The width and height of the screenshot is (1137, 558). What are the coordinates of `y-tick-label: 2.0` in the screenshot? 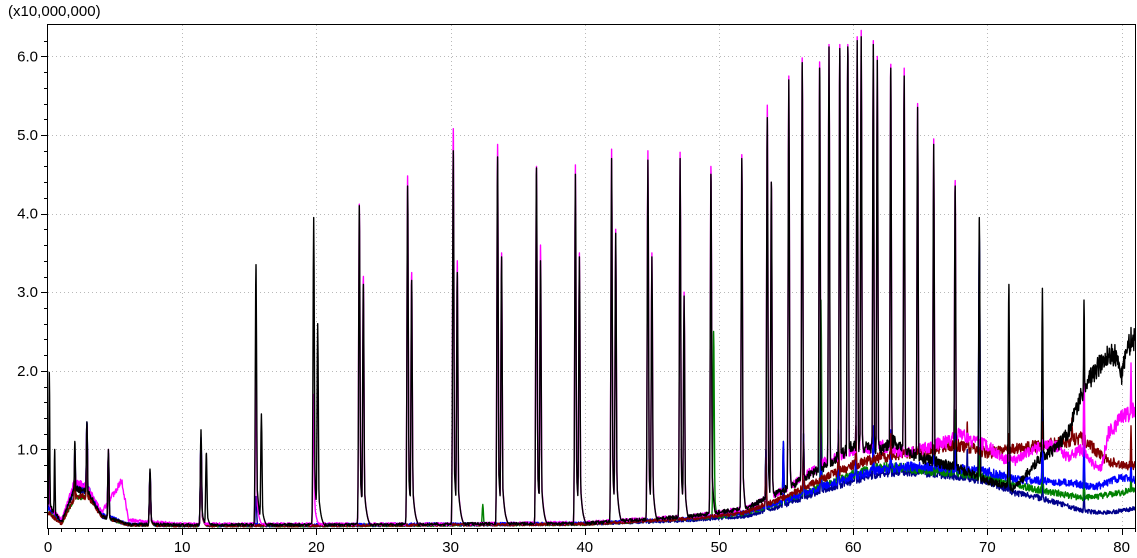 It's located at (27, 371).